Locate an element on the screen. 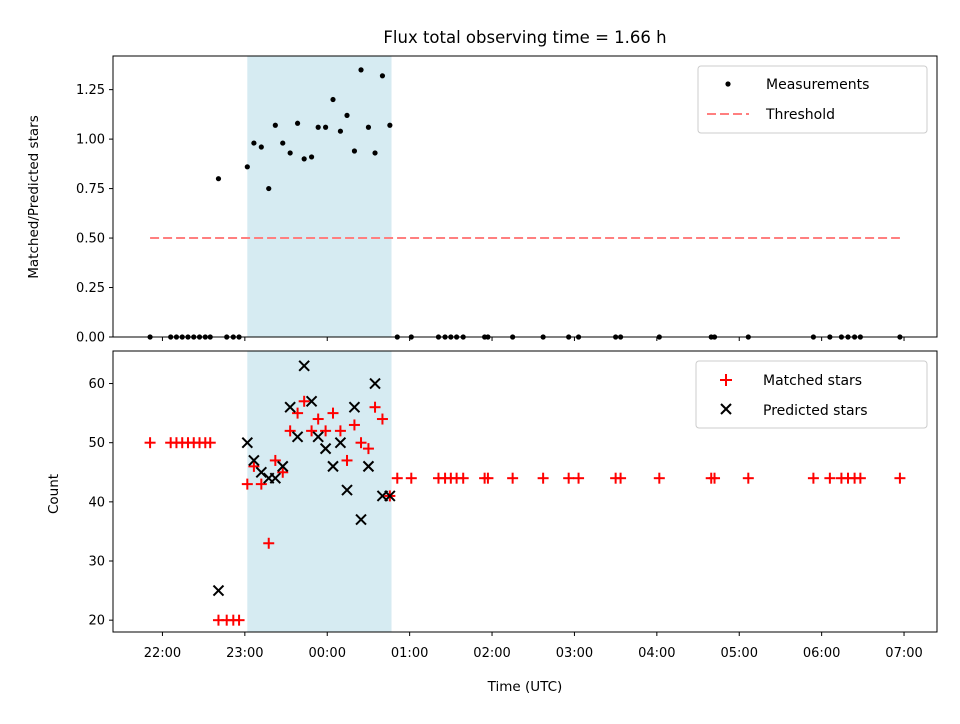 The height and width of the screenshot is (724, 960). ratio-y-tick-label: 0.50 is located at coordinates (90, 239).